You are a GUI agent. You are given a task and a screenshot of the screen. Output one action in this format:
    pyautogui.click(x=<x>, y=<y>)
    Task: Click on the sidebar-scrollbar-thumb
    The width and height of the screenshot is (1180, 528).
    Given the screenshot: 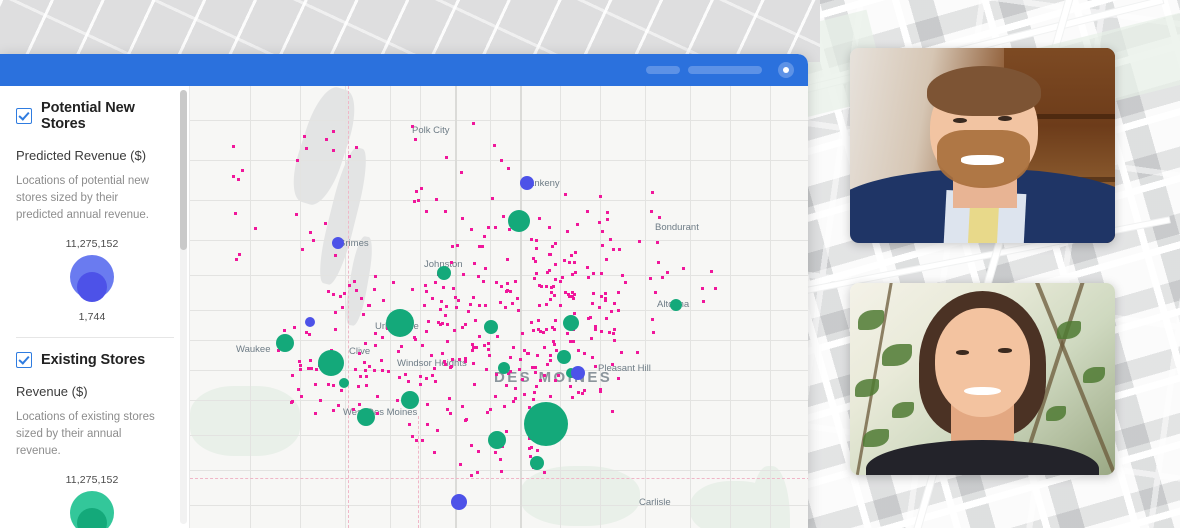 What is the action you would take?
    pyautogui.click(x=183, y=170)
    